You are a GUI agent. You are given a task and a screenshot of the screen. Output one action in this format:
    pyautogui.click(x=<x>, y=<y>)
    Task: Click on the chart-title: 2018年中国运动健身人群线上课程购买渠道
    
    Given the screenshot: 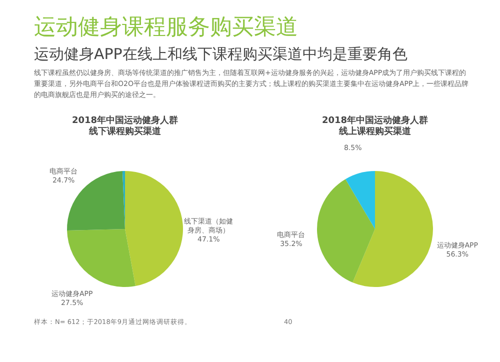 What is the action you would take?
    pyautogui.click(x=375, y=126)
    